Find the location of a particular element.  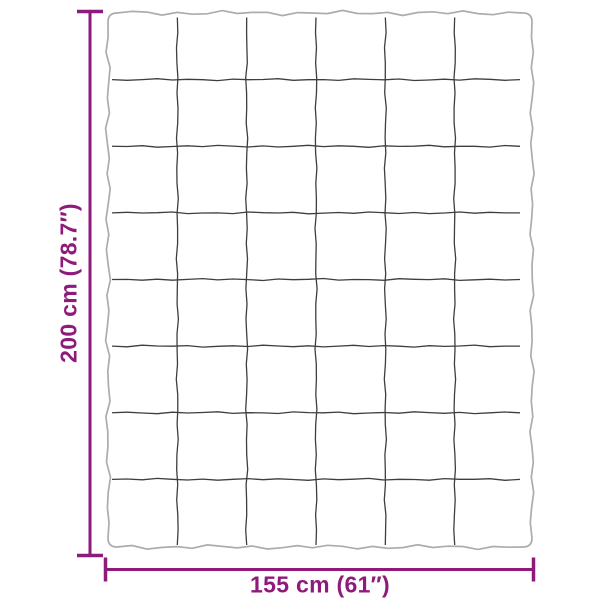

width-dimension-line is located at coordinates (319, 569).